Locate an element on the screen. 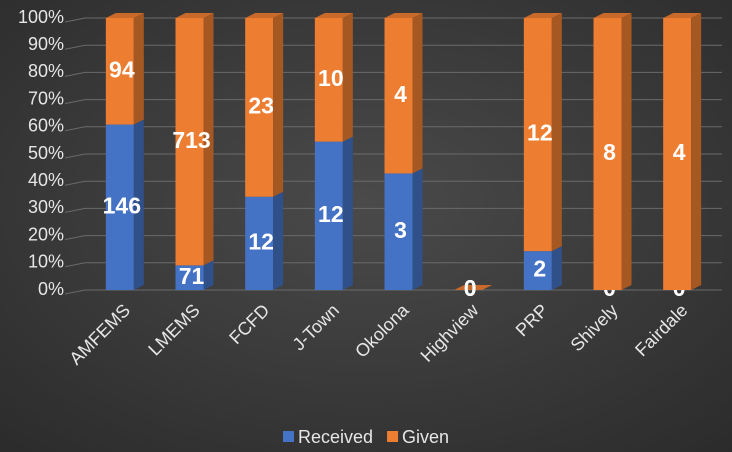  y-tick-label: 100% is located at coordinates (41, 17).